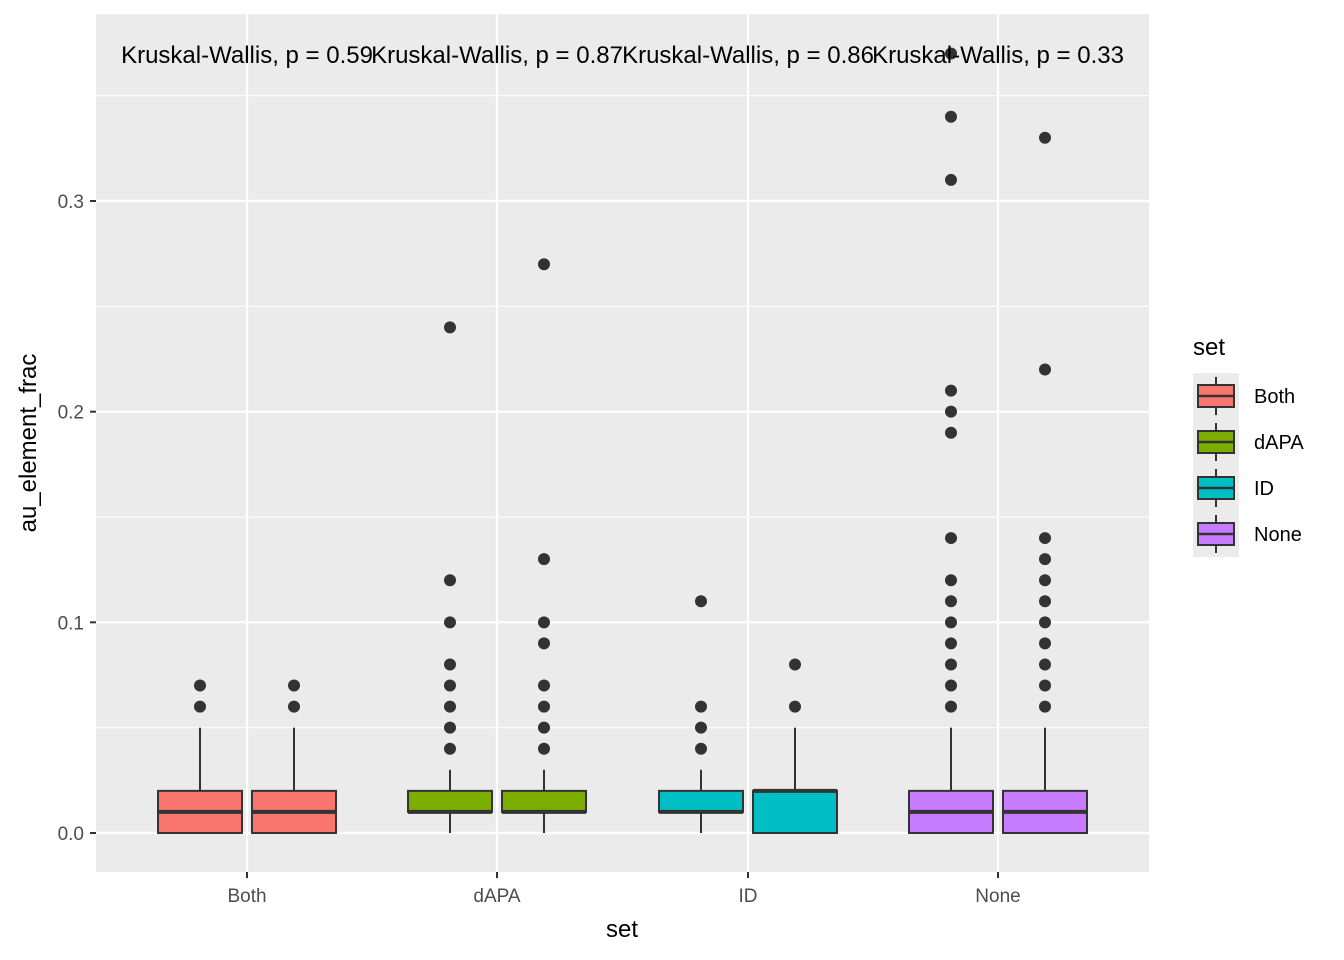 This screenshot has height=960, width=1344. I want to click on box-both-right, so click(294, 756).